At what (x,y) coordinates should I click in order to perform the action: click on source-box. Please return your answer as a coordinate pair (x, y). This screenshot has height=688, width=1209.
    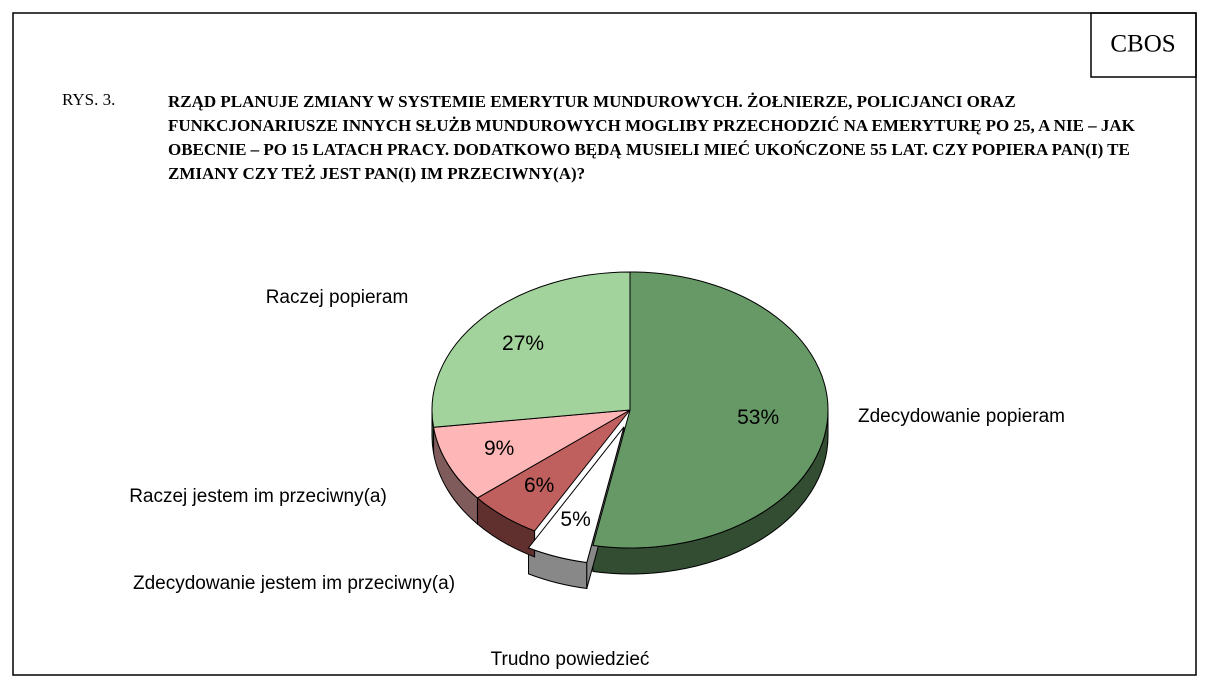
    Looking at the image, I should click on (1143, 45).